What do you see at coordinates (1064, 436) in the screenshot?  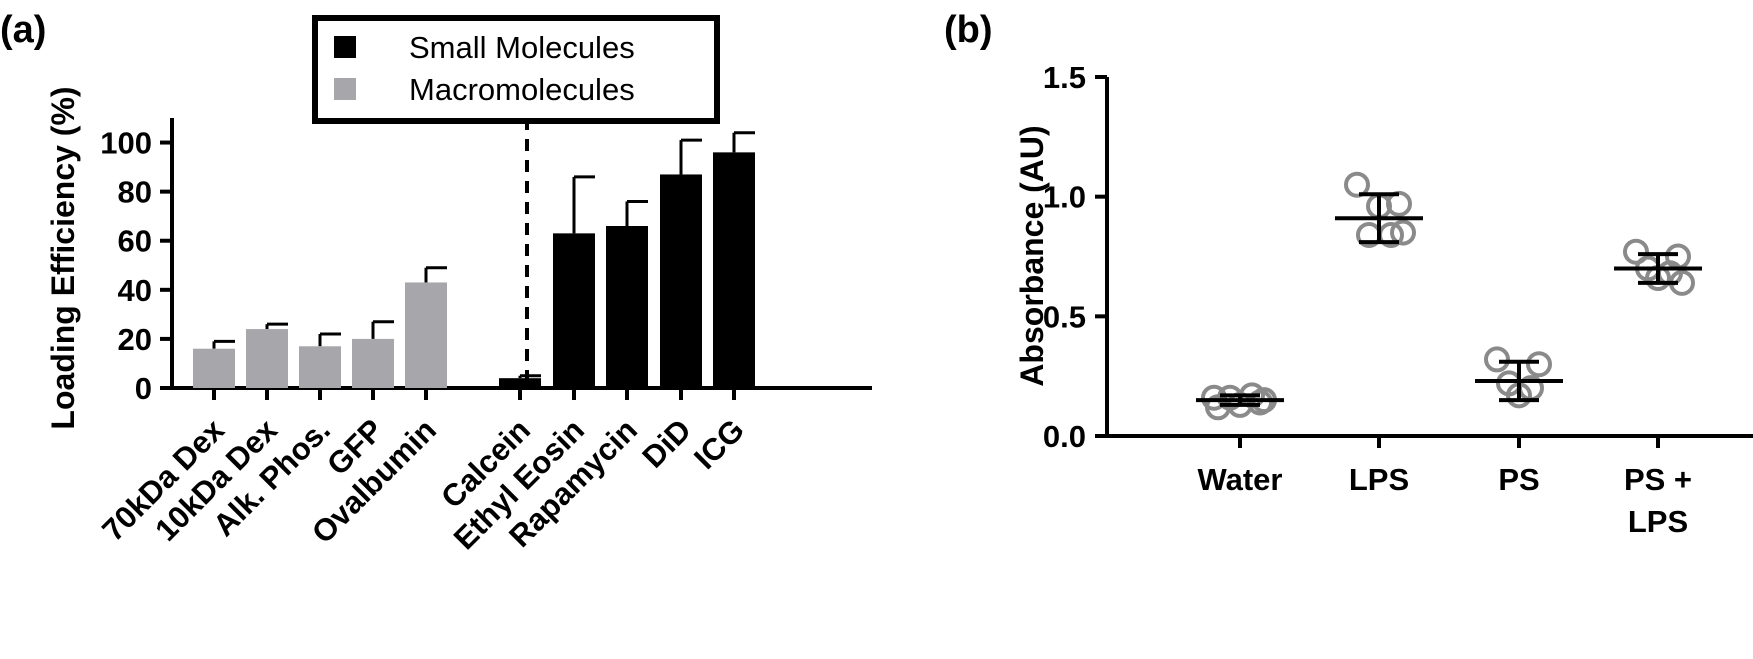 I see `panel-b-y-tick-label-0: 0.0` at bounding box center [1064, 436].